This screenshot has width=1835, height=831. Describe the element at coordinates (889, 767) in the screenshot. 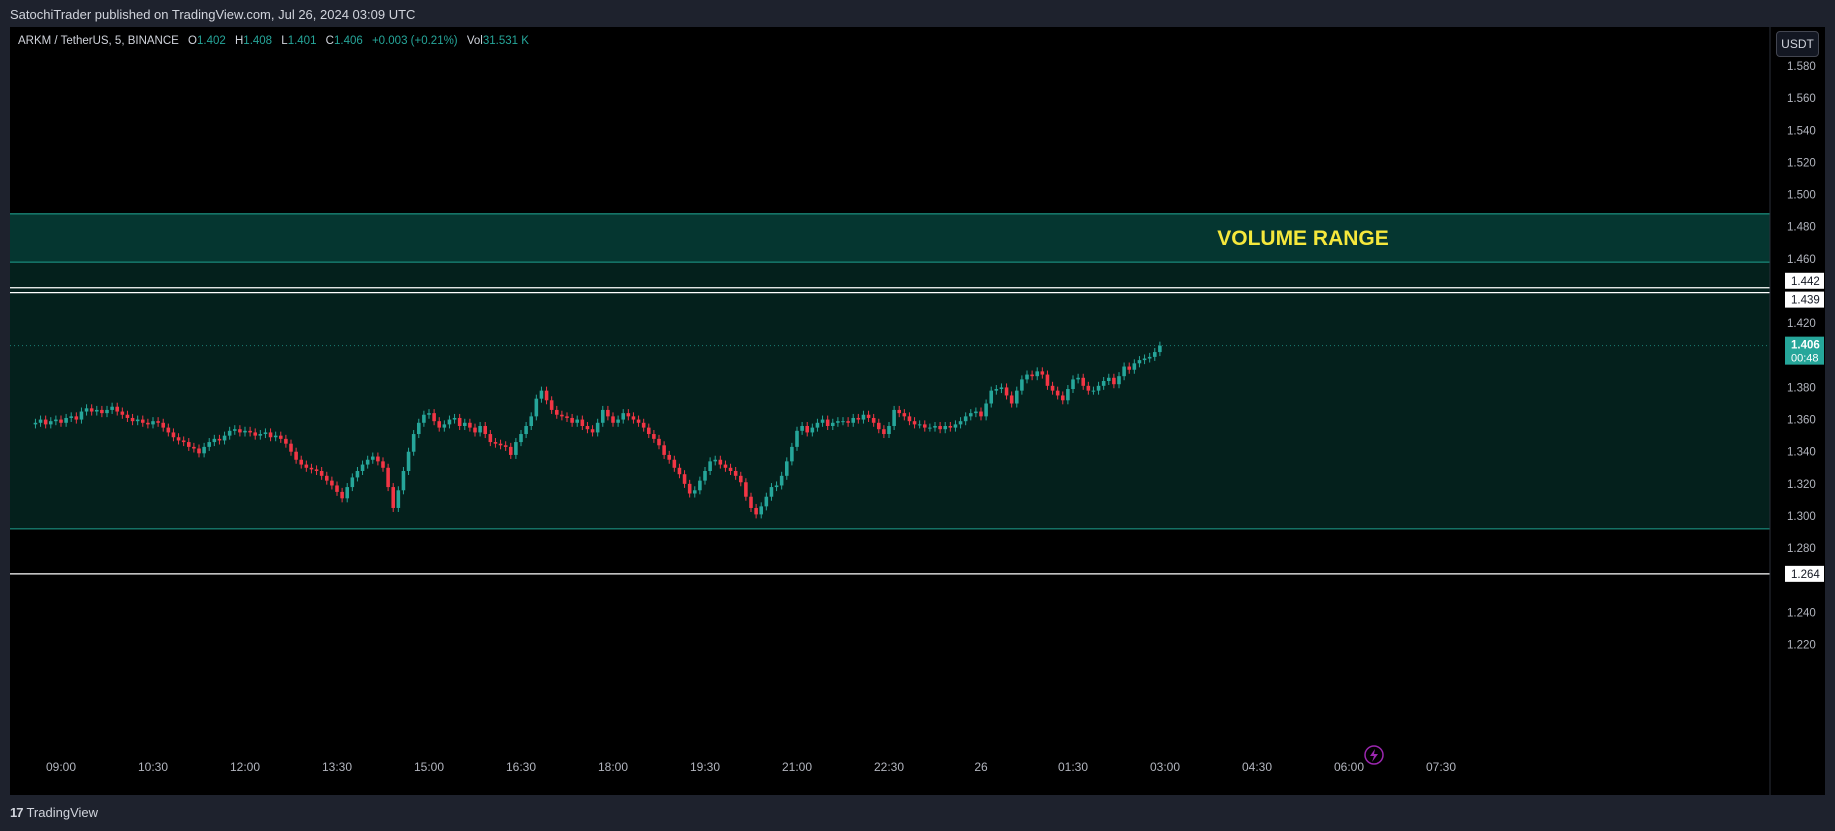

I see `x-tick-label: 22:30` at that location.